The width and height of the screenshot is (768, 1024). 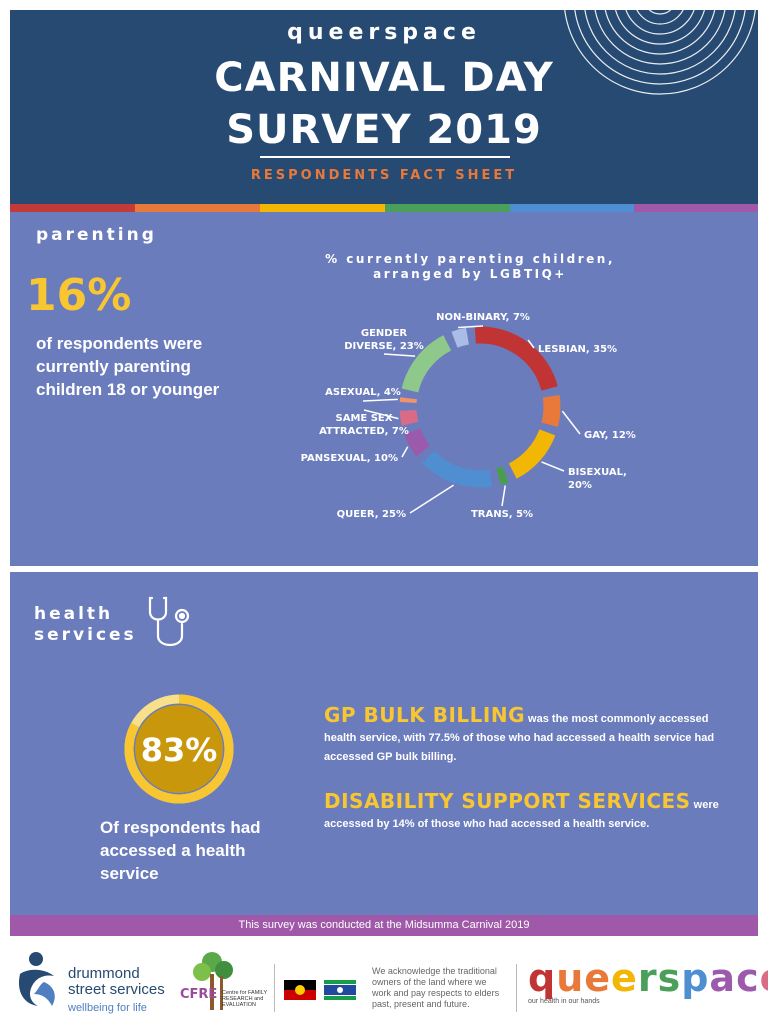 What do you see at coordinates (384, 175) in the screenshot?
I see `page-subtitle: RESPONDENTS FACT SHEET` at bounding box center [384, 175].